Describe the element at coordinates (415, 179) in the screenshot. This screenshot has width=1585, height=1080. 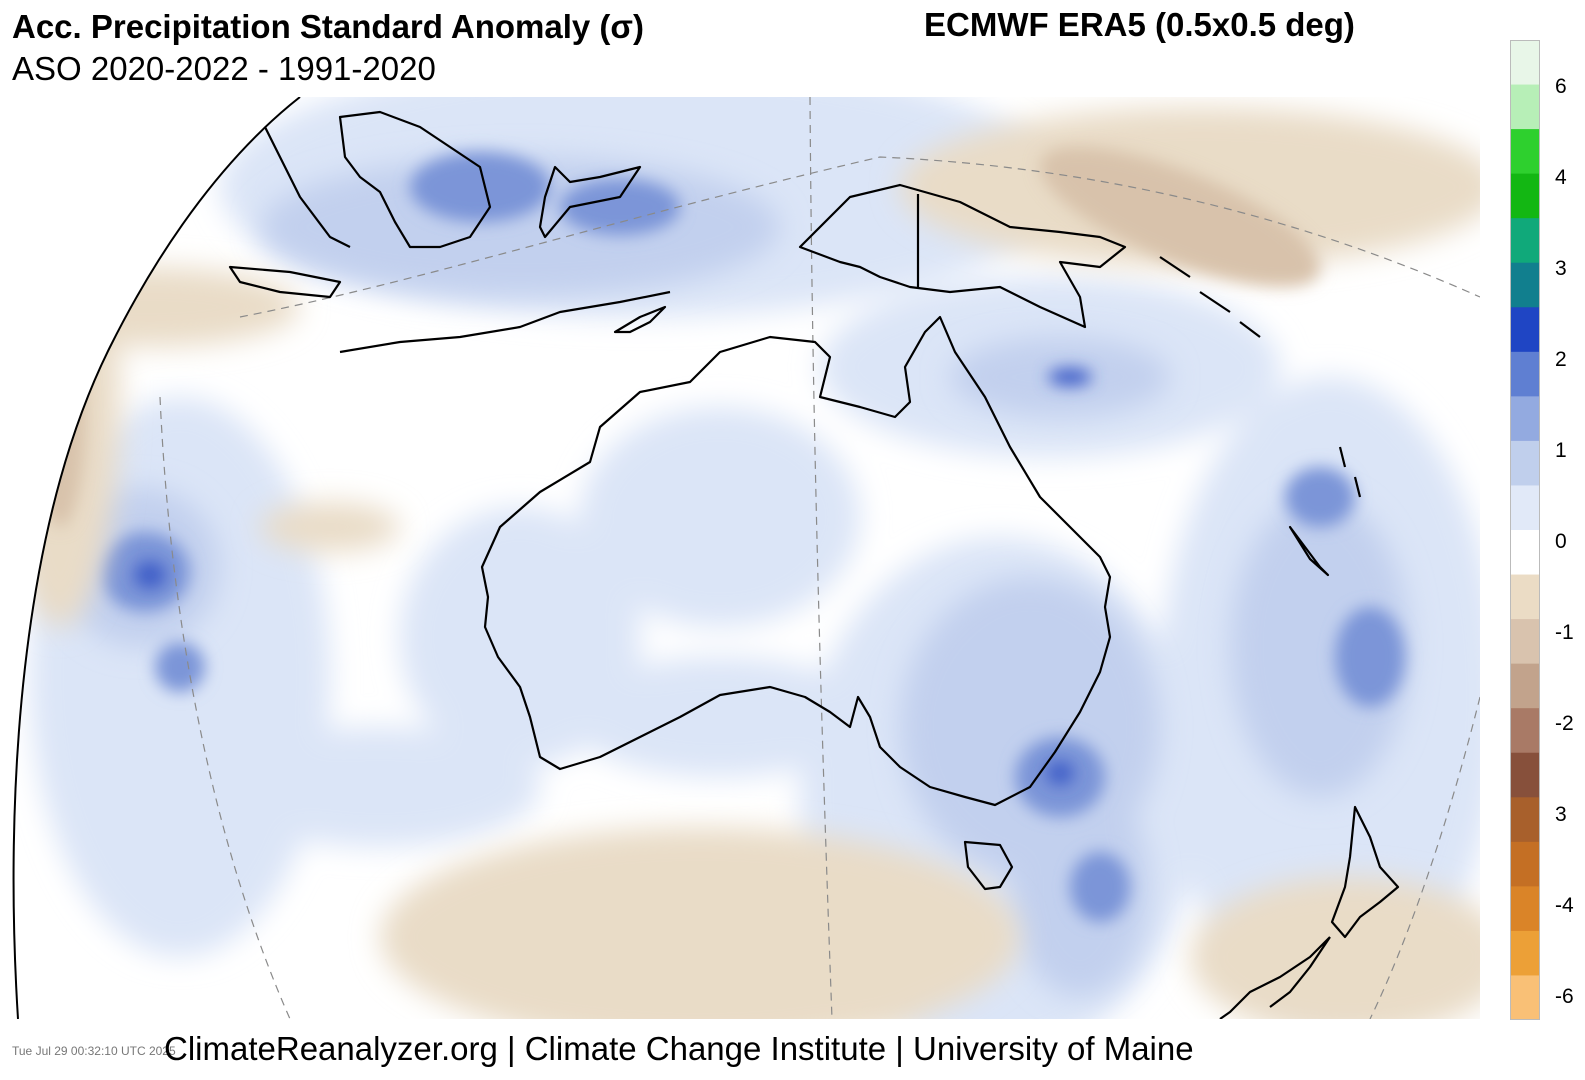
I see `borneo` at that location.